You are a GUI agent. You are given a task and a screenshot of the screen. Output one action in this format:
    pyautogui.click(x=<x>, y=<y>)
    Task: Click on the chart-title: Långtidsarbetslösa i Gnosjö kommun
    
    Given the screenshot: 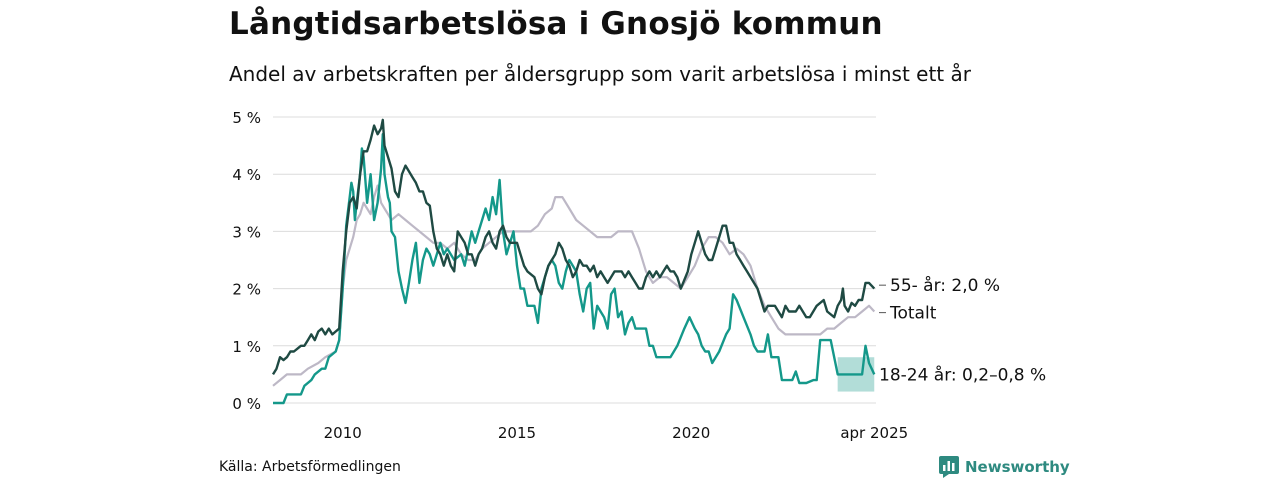 What is the action you would take?
    pyautogui.click(x=556, y=24)
    